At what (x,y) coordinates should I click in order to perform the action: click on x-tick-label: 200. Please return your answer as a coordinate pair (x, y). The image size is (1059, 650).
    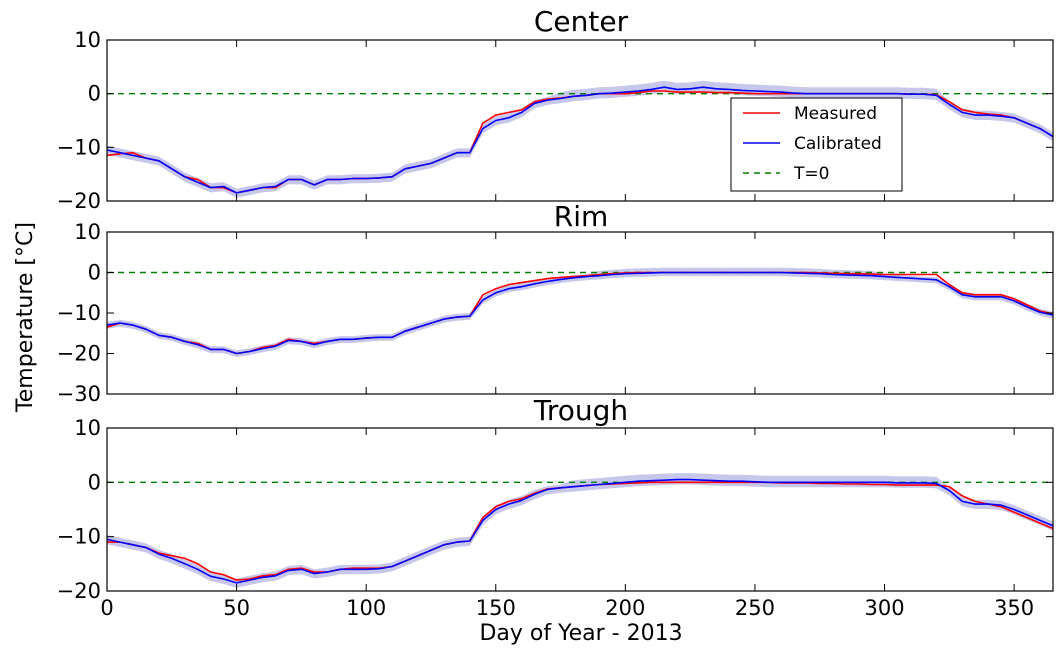
    Looking at the image, I should click on (625, 608).